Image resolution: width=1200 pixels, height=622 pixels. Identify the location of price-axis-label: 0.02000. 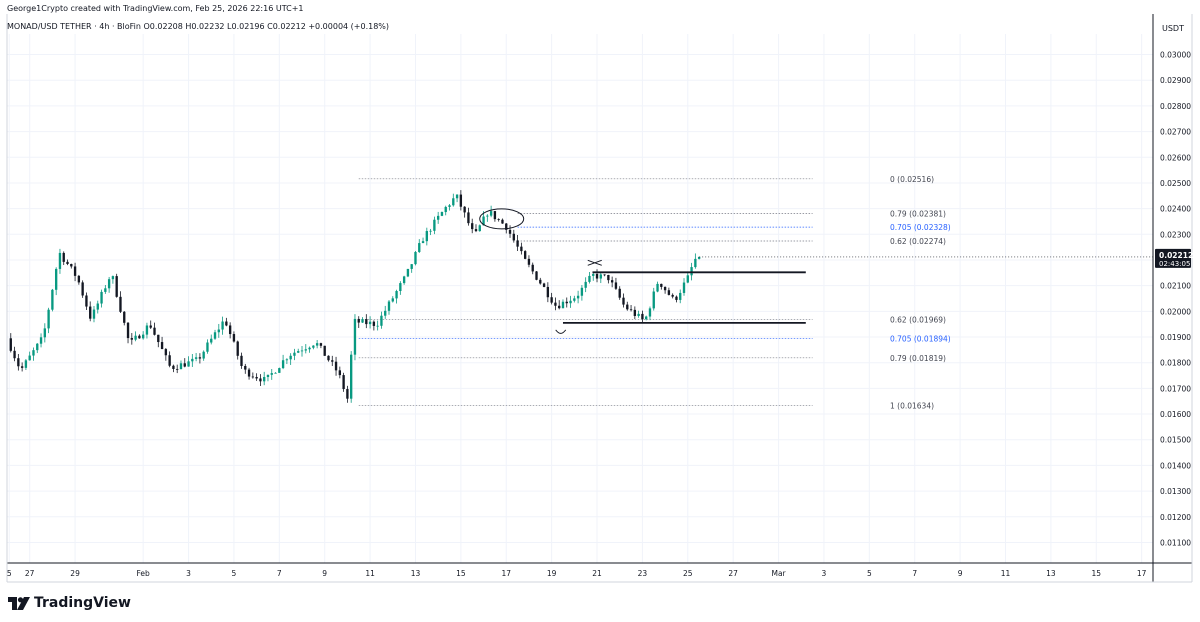
(1175, 311).